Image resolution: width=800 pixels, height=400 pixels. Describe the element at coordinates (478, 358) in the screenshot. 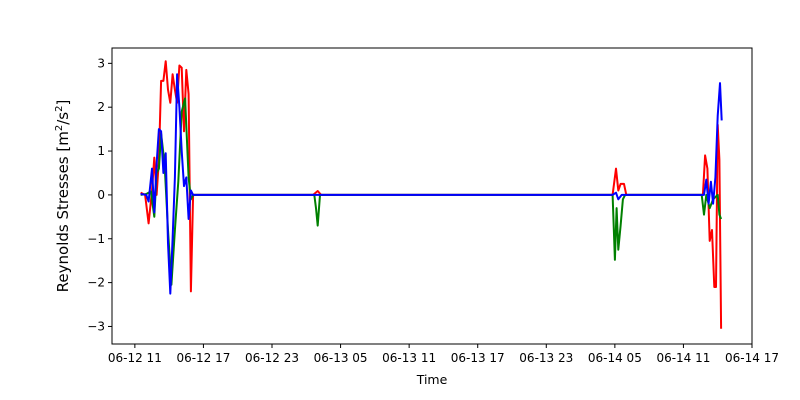

I see `x-tick-label-6: 06-13 17` at that location.